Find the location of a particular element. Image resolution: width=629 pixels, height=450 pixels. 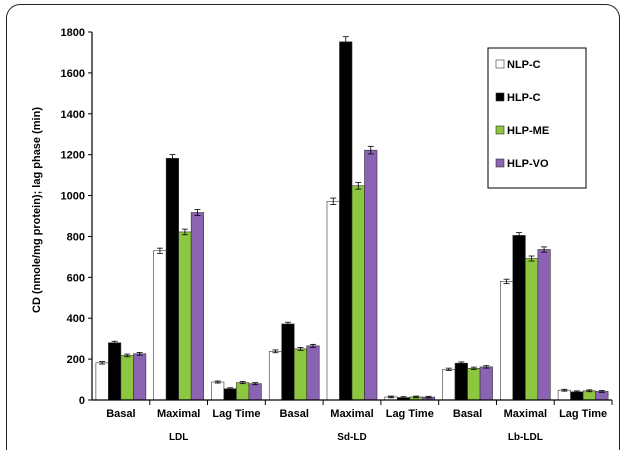

y-tick-label: 1000 is located at coordinates (73, 197).